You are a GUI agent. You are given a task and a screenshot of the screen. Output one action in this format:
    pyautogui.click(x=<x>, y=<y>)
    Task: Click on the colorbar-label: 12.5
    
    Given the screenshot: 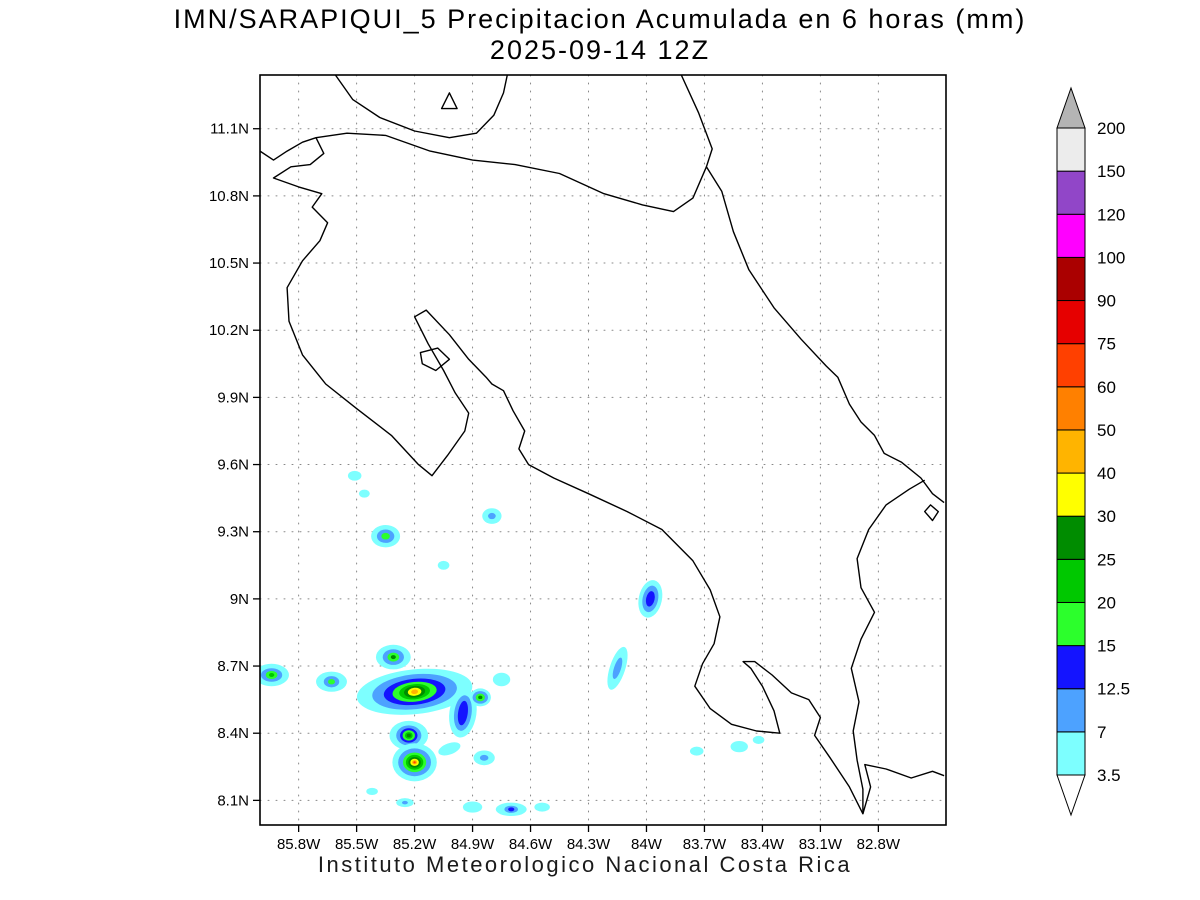 What is the action you would take?
    pyautogui.click(x=1113, y=689)
    